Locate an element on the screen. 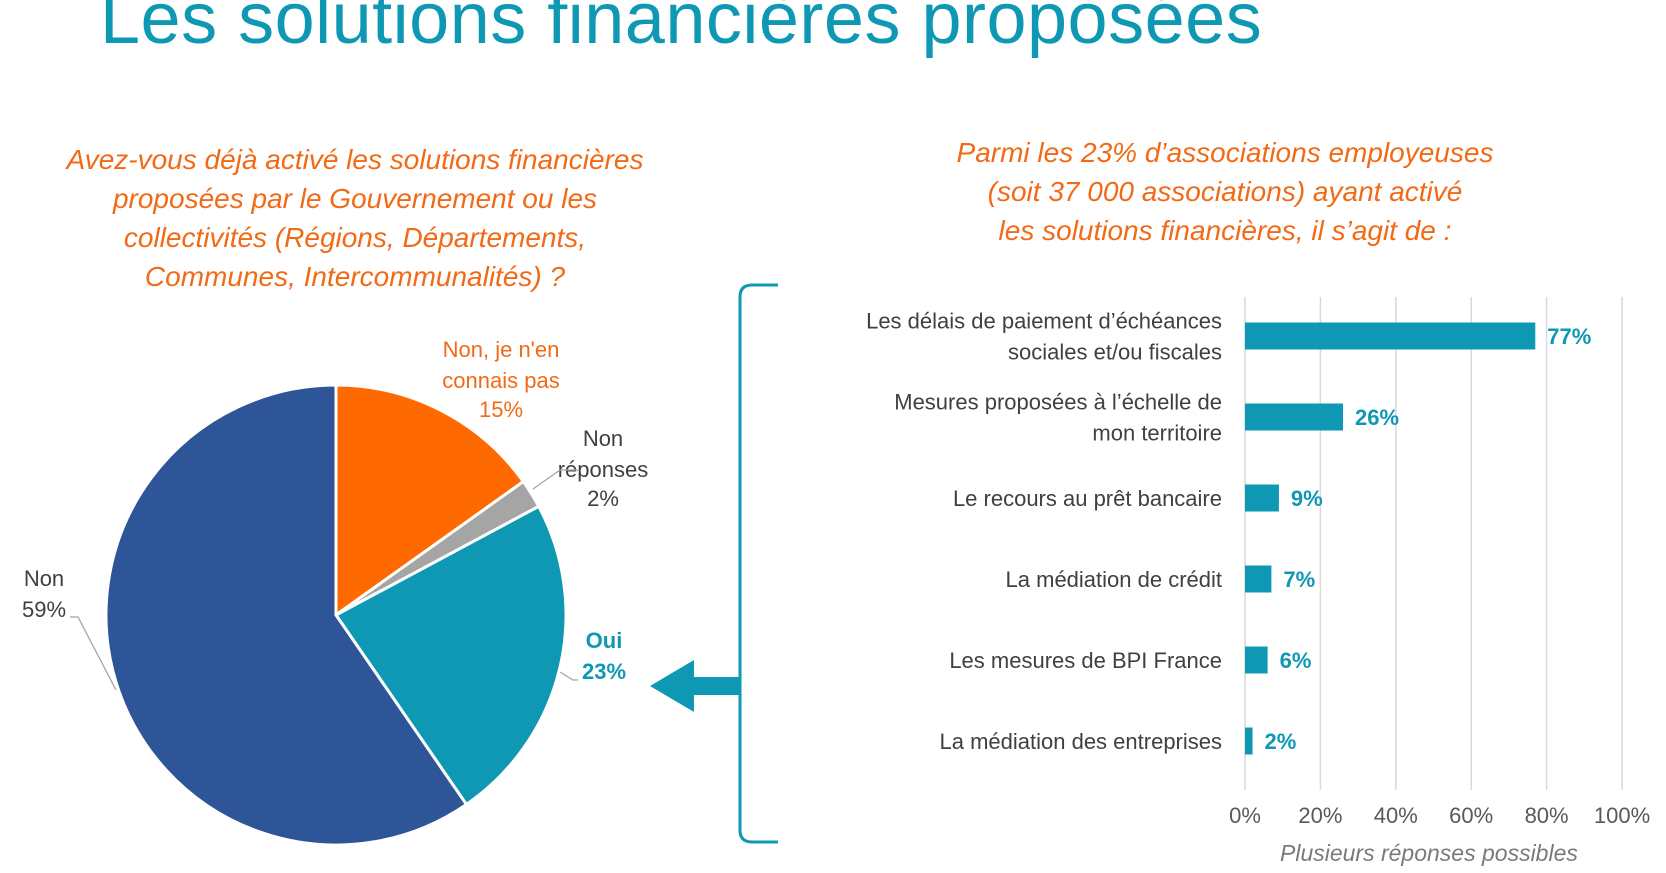 Image resolution: width=1666 pixels, height=873 pixels. bar-value-label: 77% is located at coordinates (1569, 336).